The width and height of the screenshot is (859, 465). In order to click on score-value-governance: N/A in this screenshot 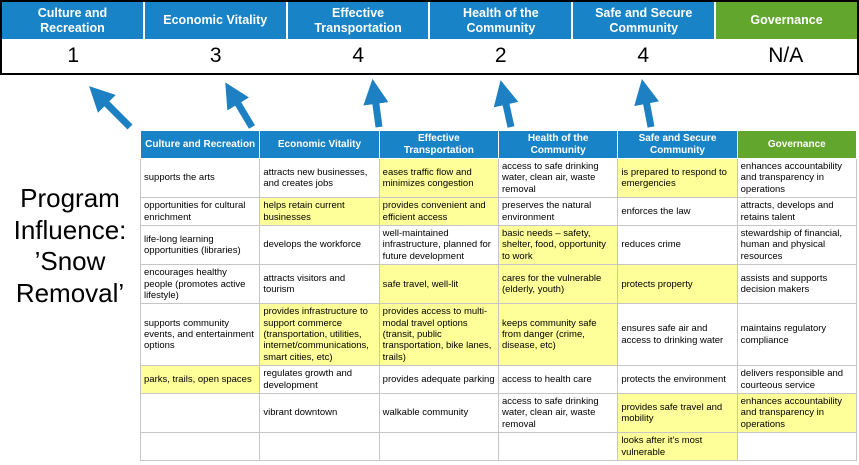, I will do `click(786, 55)`.